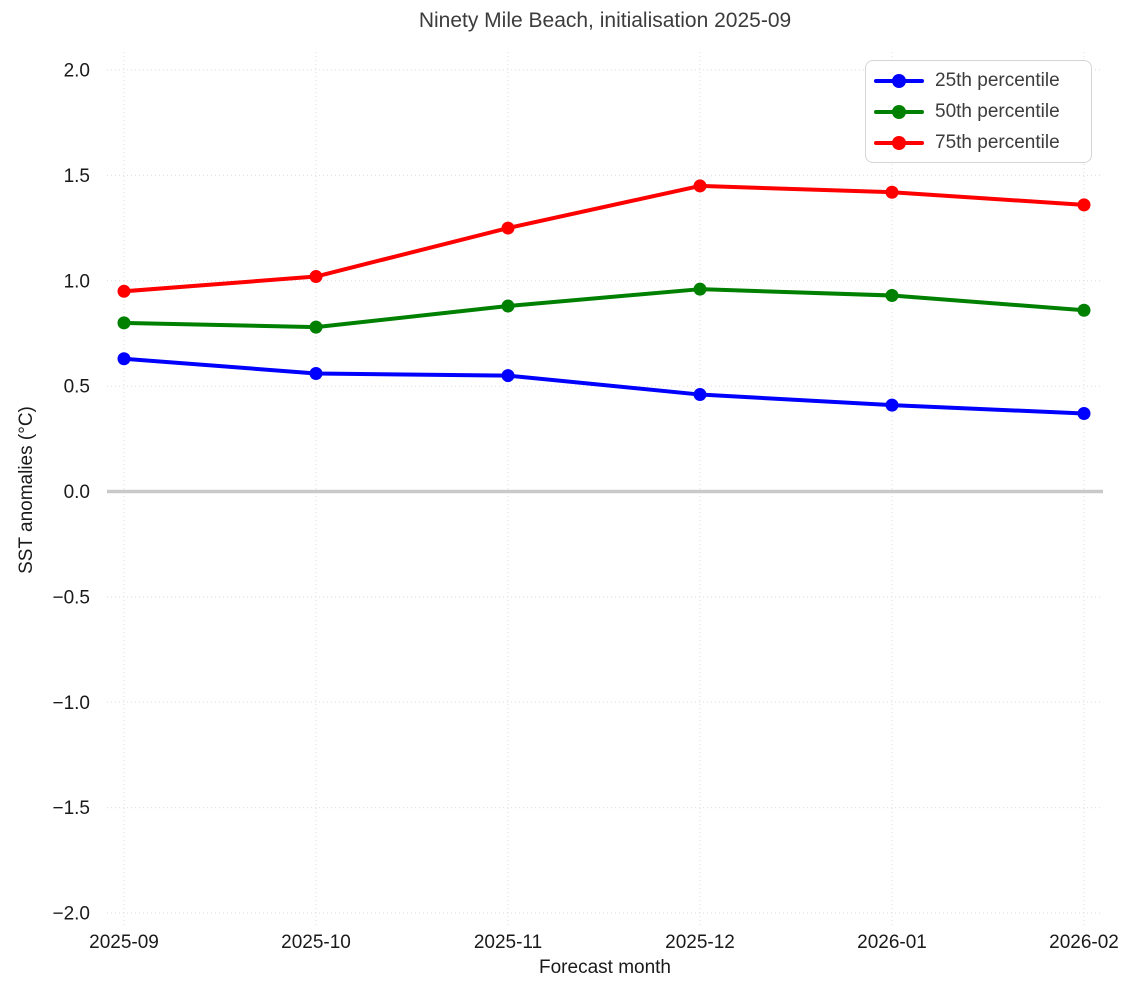  I want to click on series-line-25th-percentile, so click(604, 386).